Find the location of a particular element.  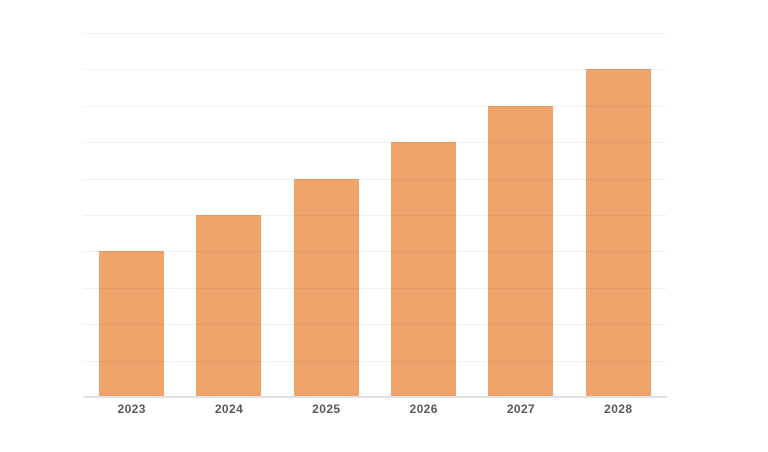

x-axis-line is located at coordinates (375, 397).